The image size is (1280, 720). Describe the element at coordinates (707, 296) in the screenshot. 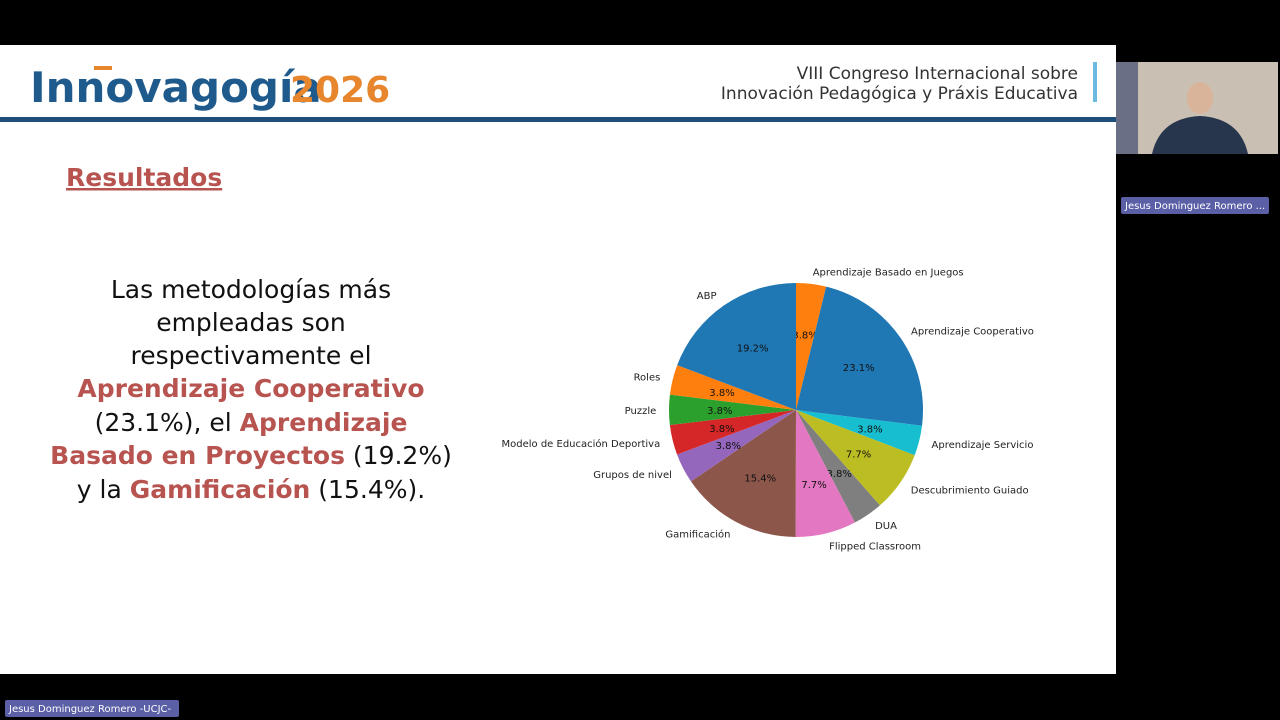

I see `slice-label: ABP` at that location.